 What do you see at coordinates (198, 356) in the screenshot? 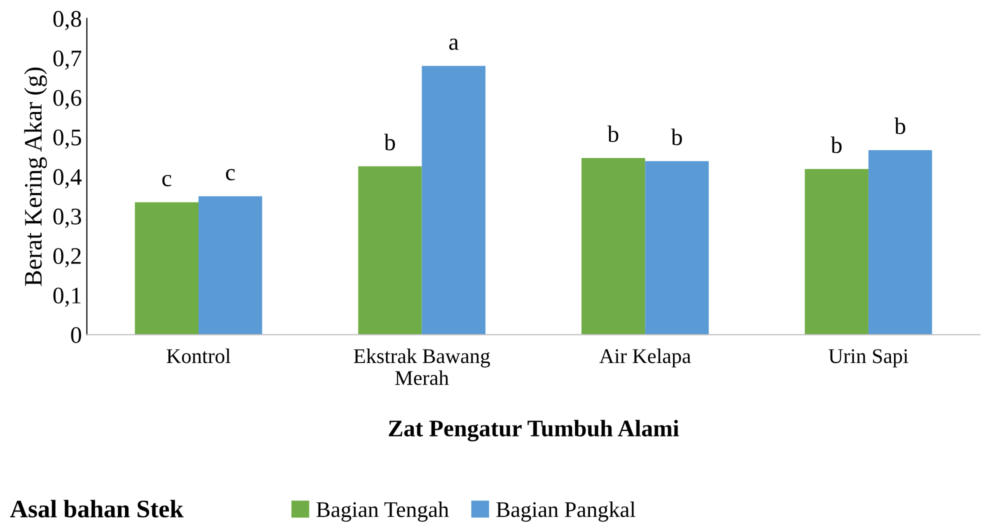
I see `x-tick-label: Kontrol` at bounding box center [198, 356].